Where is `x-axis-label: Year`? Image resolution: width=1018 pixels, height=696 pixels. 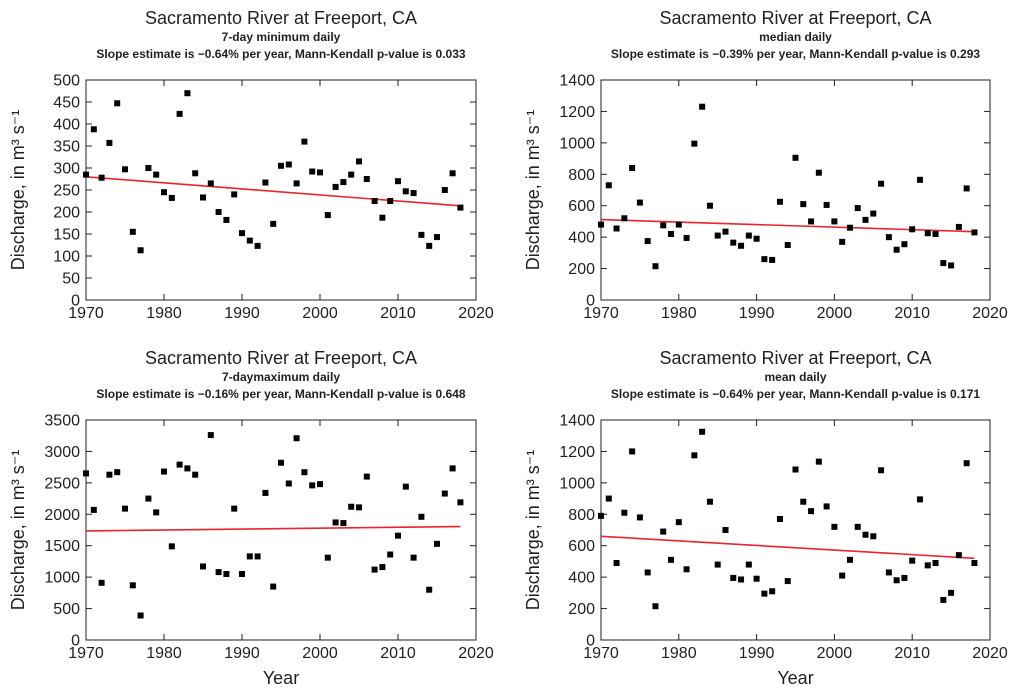
x-axis-label: Year is located at coordinates (281, 678).